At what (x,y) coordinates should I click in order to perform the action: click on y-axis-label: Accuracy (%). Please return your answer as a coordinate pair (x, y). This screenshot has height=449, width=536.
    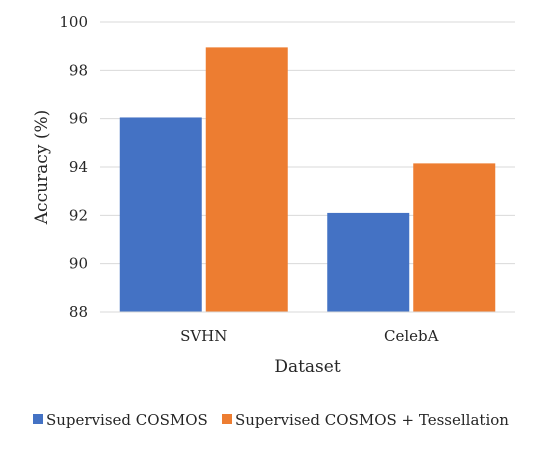
    Looking at the image, I should click on (42, 167).